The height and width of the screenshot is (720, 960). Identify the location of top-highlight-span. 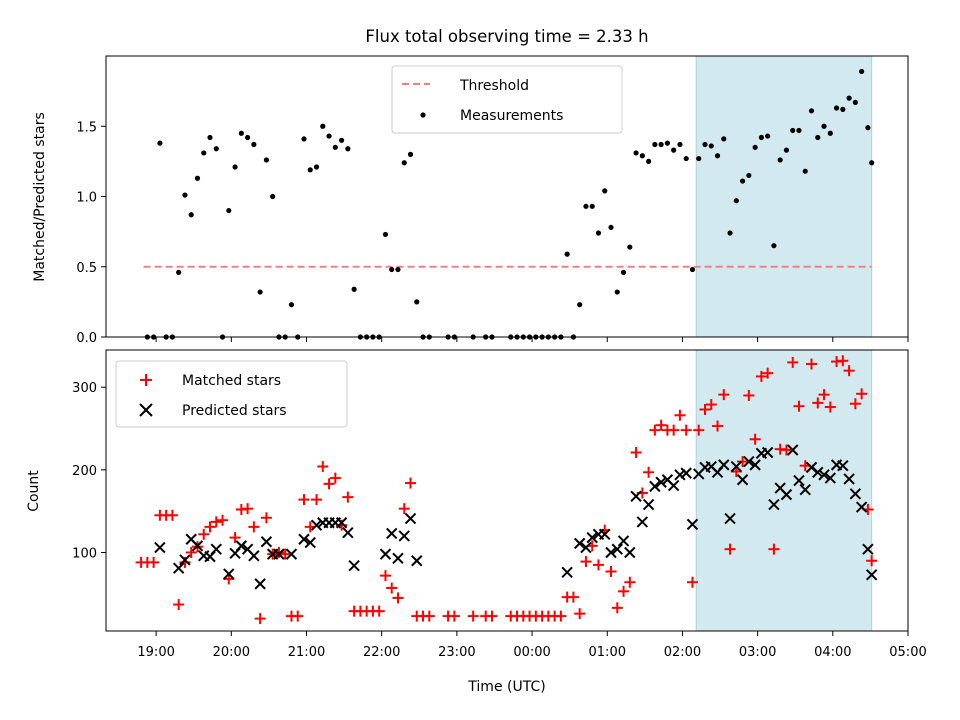
(784, 196).